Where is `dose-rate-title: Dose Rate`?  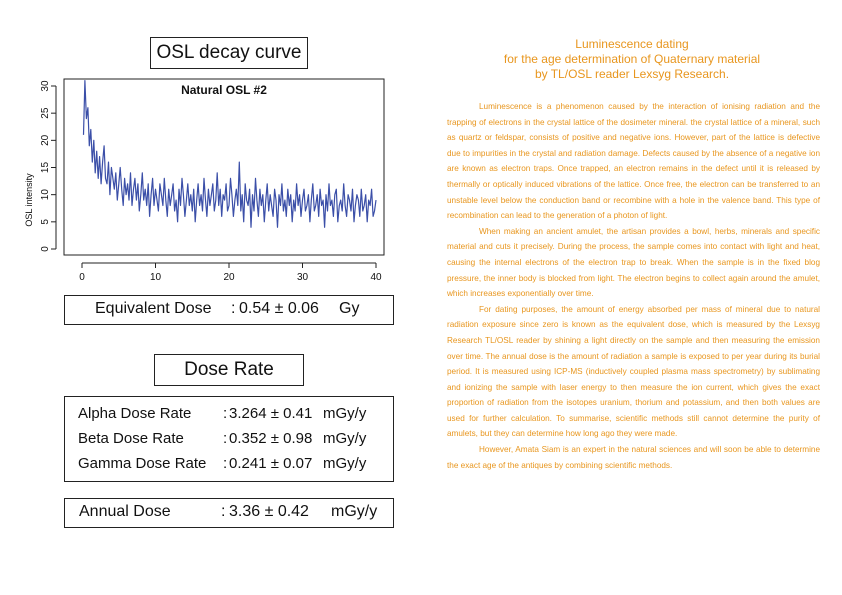 dose-rate-title: Dose Rate is located at coordinates (229, 370).